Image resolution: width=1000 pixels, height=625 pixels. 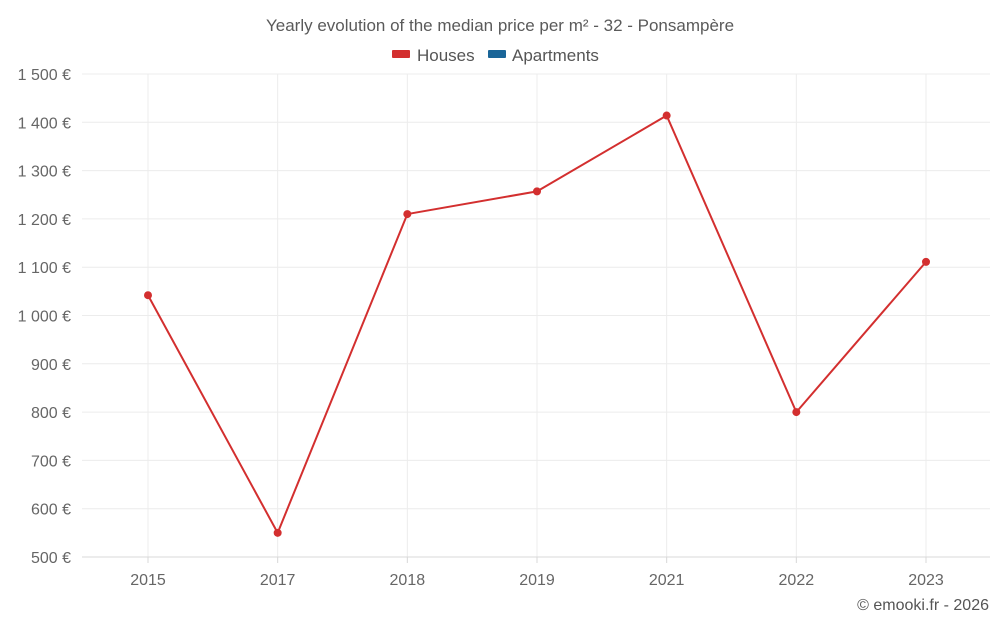 I want to click on legend-swatch-apartments, so click(x=497, y=54).